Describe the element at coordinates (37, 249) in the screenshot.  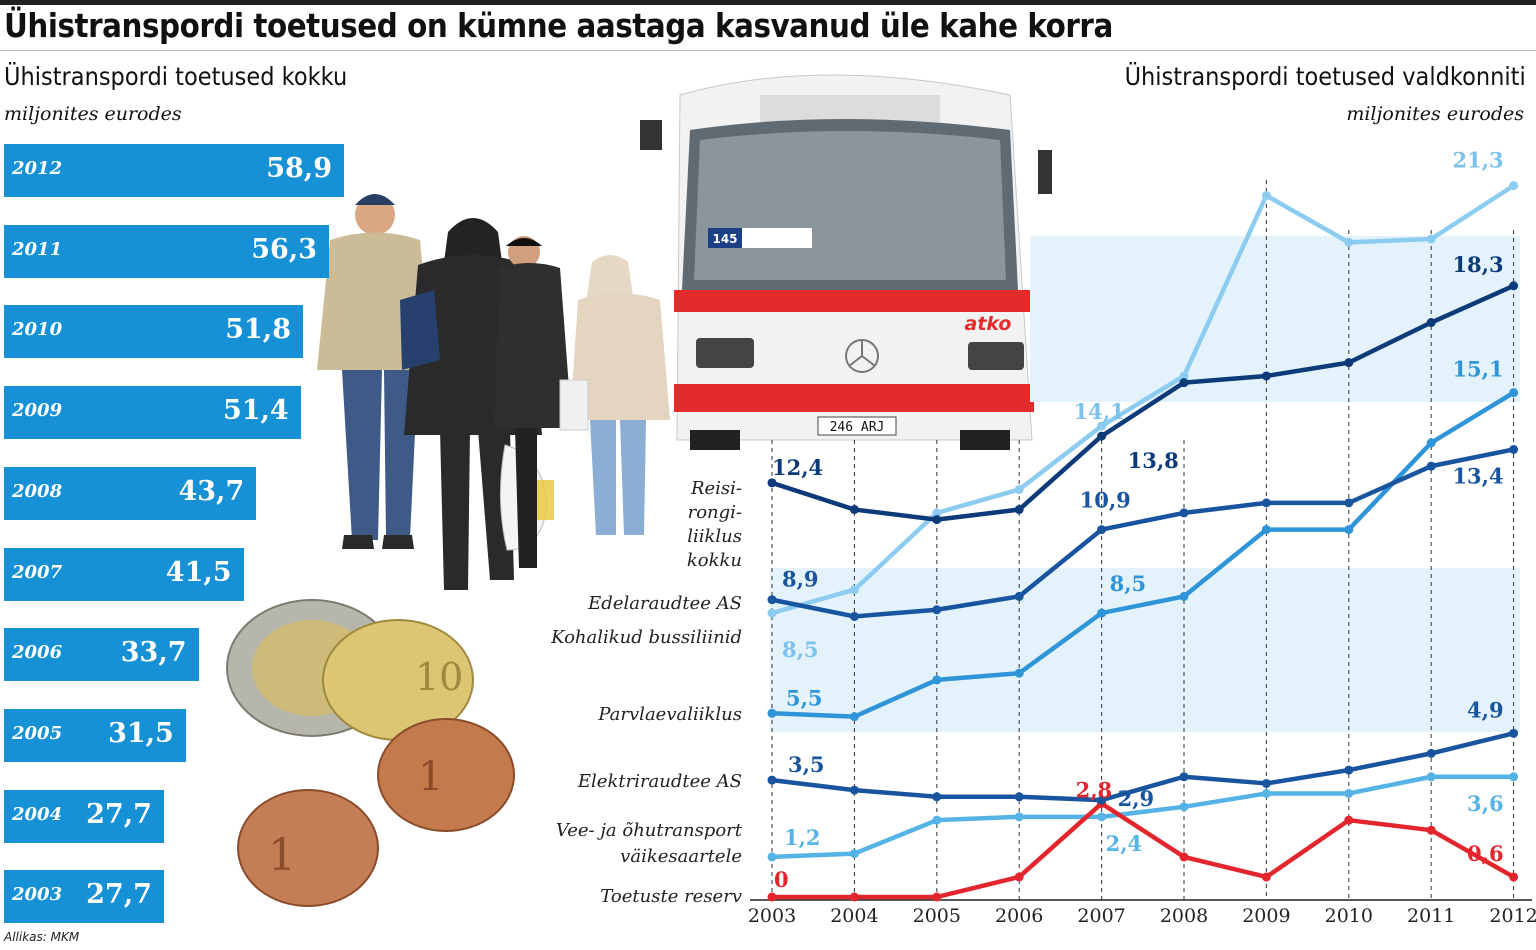
I see `bar-year-label: 2011` at that location.